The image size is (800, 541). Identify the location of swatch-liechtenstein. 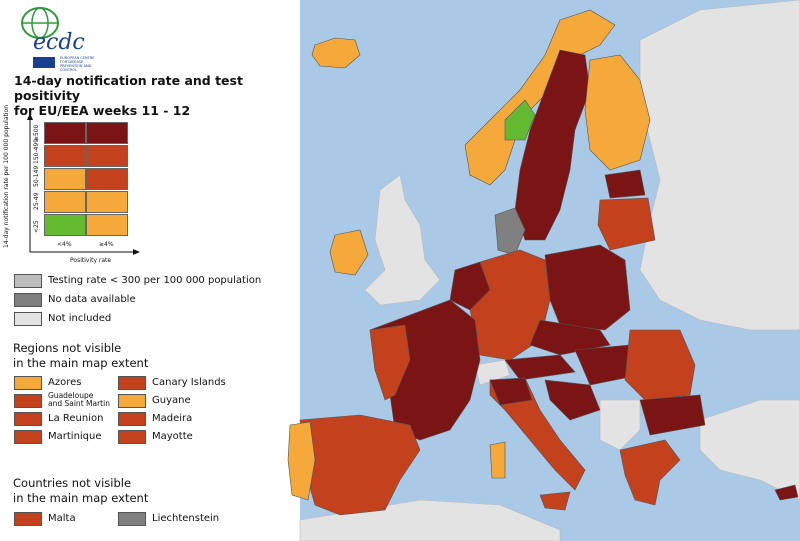
(132, 519).